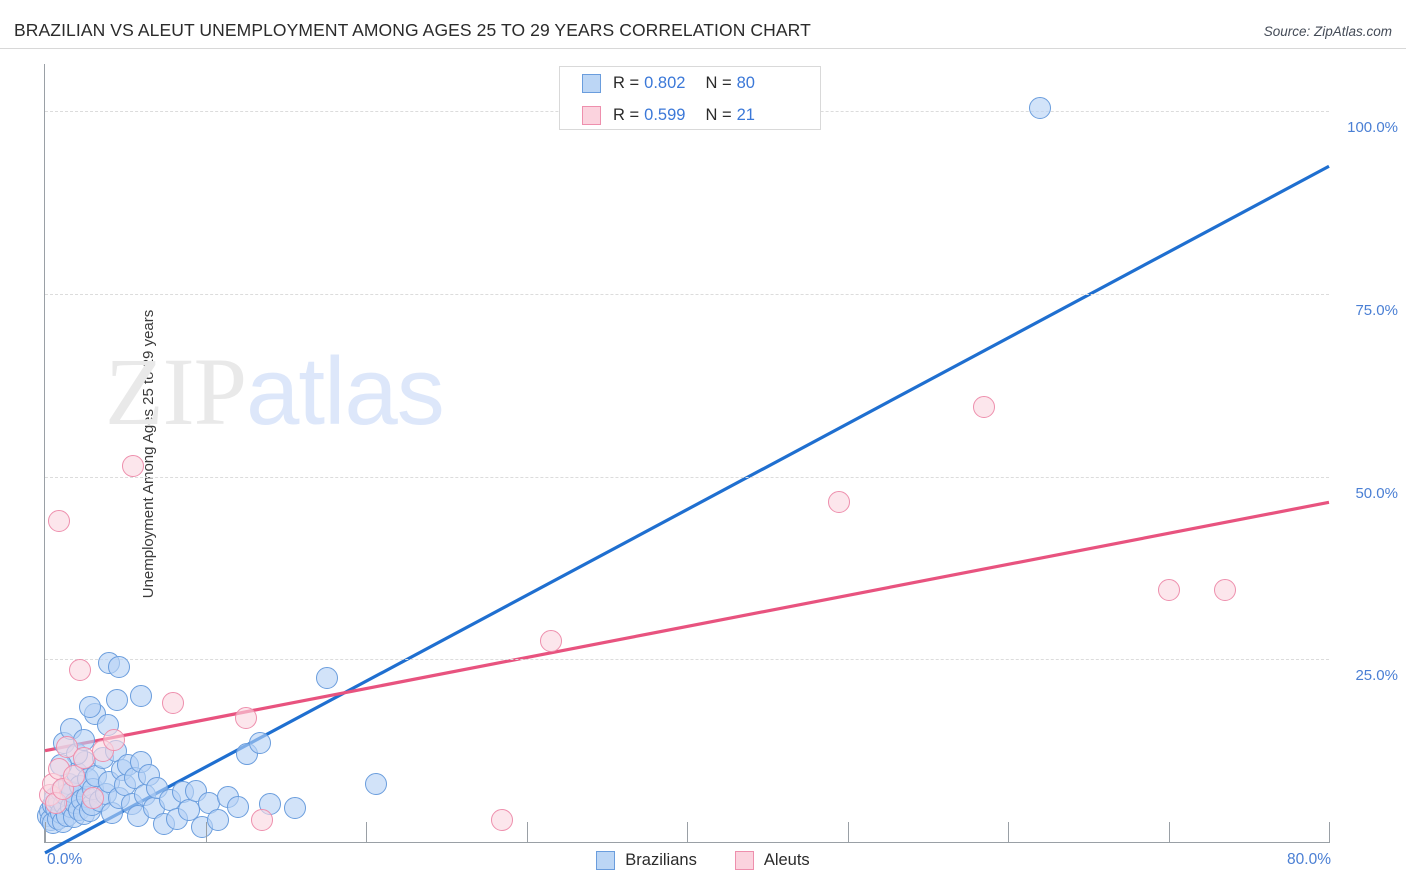  I want to click on stats-n-value-2: 21, so click(745, 114).